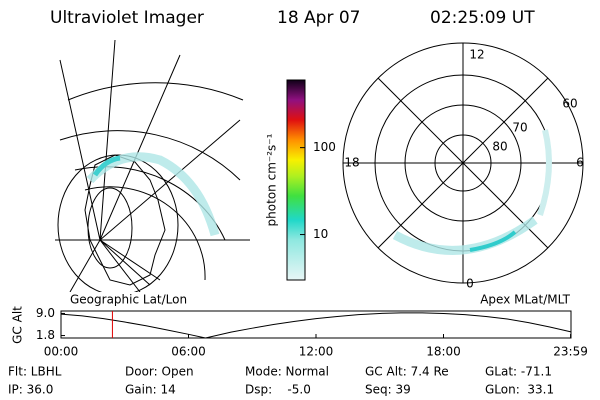  What do you see at coordinates (388, 390) in the screenshot?
I see `status-field: Seq: 39` at bounding box center [388, 390].